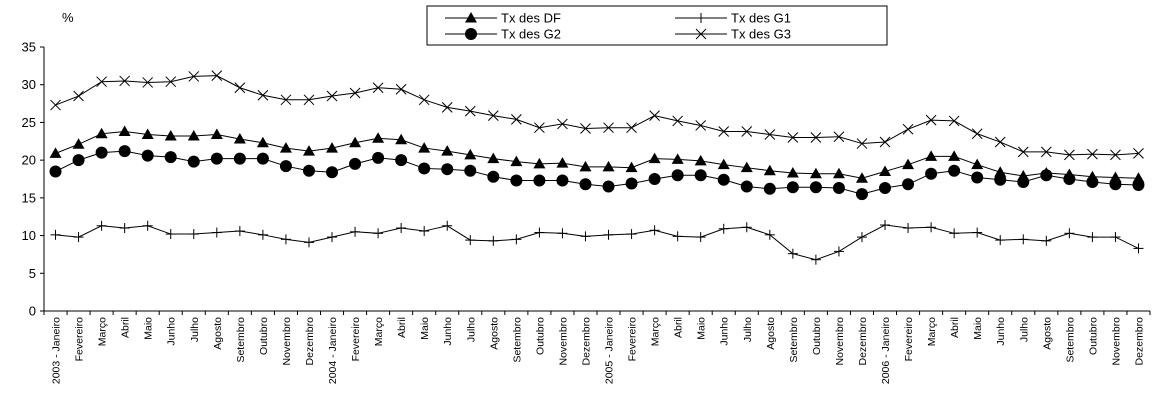 The width and height of the screenshot is (1153, 407). I want to click on legend-item: Tx des DF, so click(503, 18).